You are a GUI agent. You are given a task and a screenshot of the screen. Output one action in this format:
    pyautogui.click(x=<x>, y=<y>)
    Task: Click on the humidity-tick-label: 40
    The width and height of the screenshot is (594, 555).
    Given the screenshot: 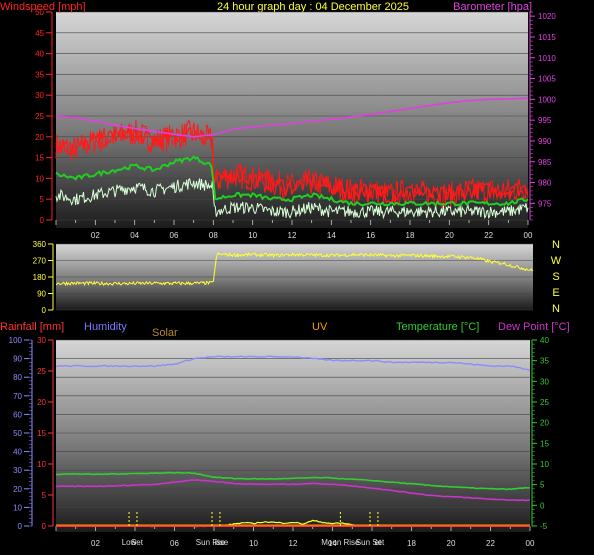 What is the action you would take?
    pyautogui.click(x=17, y=452)
    